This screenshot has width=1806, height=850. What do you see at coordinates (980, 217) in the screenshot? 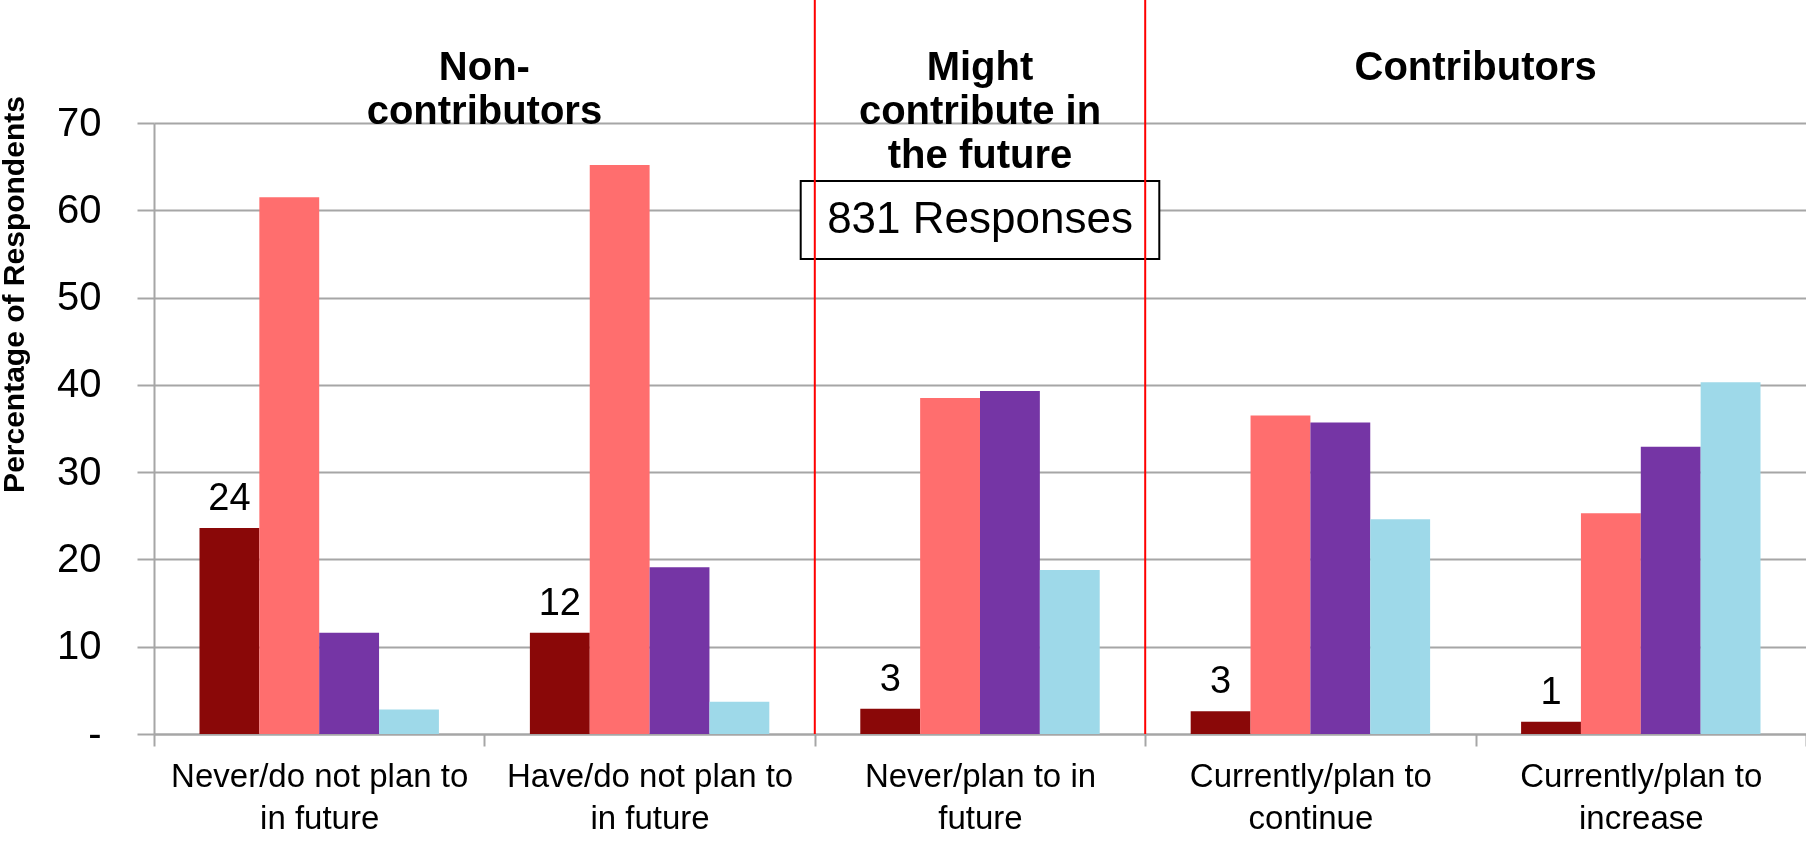
I see `annotation: 831 Responses` at bounding box center [980, 217].